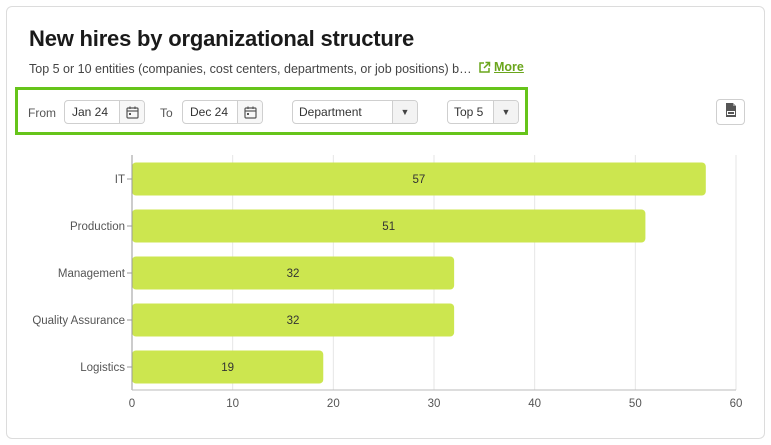 The width and height of the screenshot is (771, 445). Describe the element at coordinates (534, 404) in the screenshot. I see `x-tick-label: 40` at that location.